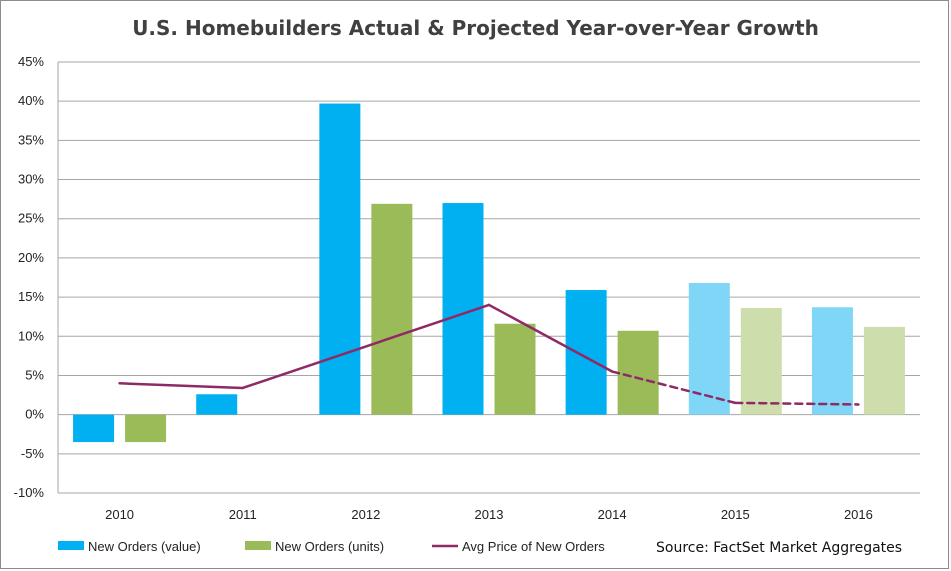 This screenshot has width=951, height=571. I want to click on legend-label: New Orders (units), so click(329, 546).